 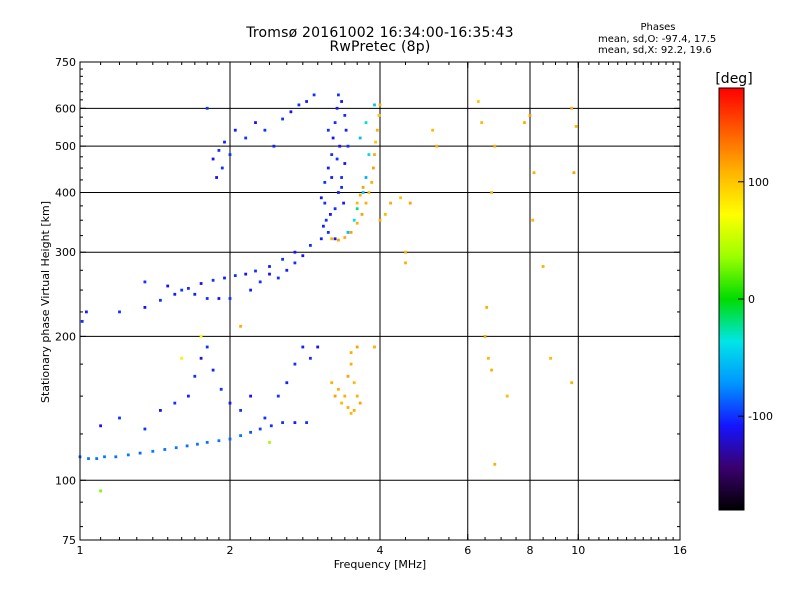 I want to click on phase-stats-o: mean, sd,O: -97.4, 17.5, so click(x=657, y=39).